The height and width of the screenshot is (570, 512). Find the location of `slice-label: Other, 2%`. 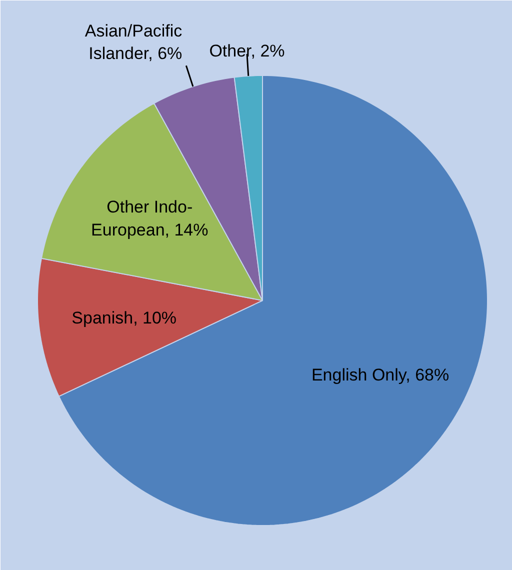

slice-label: Other, 2% is located at coordinates (247, 50).